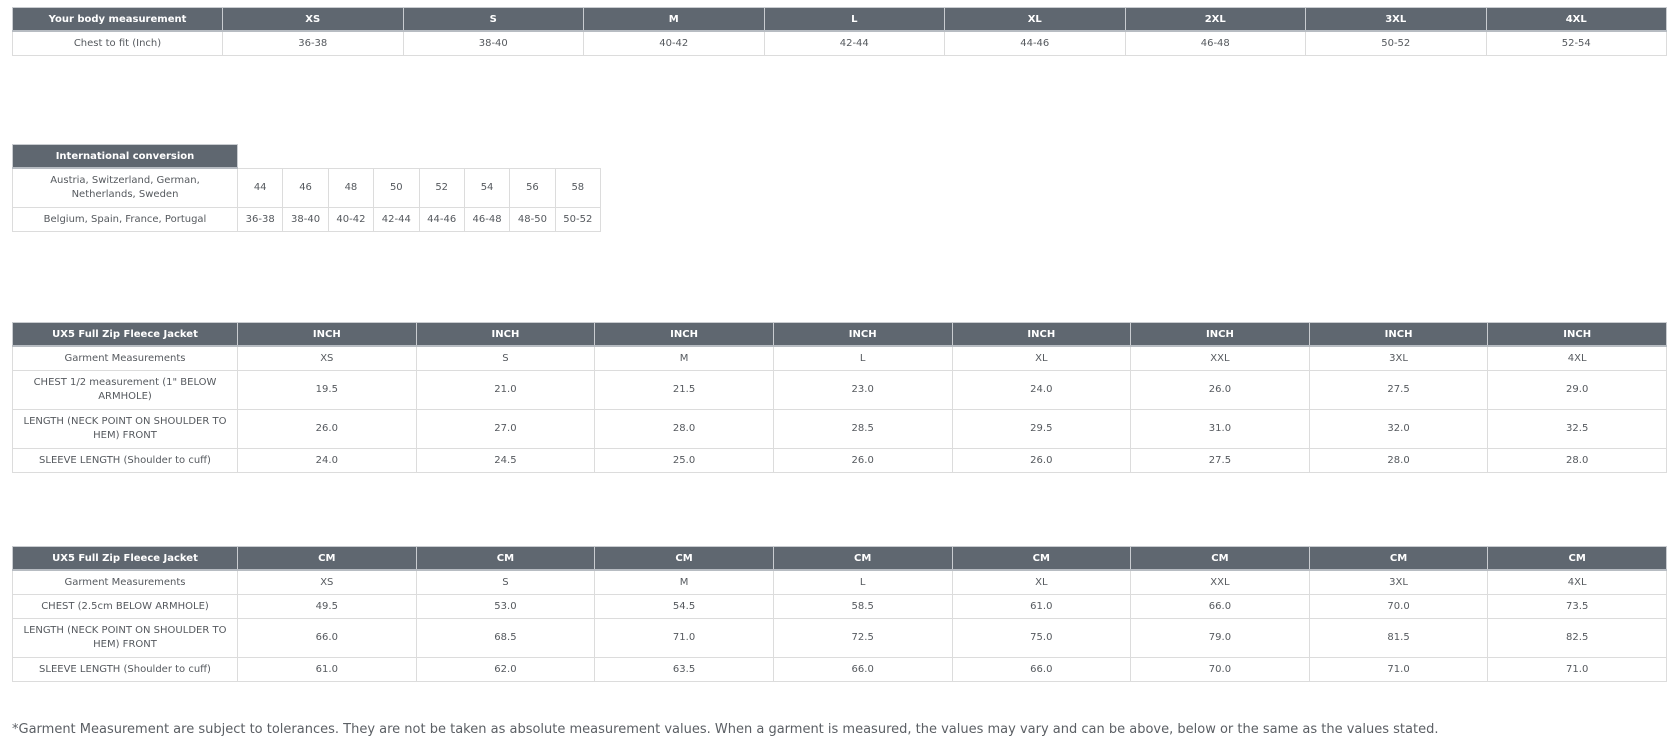 The image size is (1677, 743). What do you see at coordinates (1041, 429) in the screenshot?
I see `table-cell: 29.5` at bounding box center [1041, 429].